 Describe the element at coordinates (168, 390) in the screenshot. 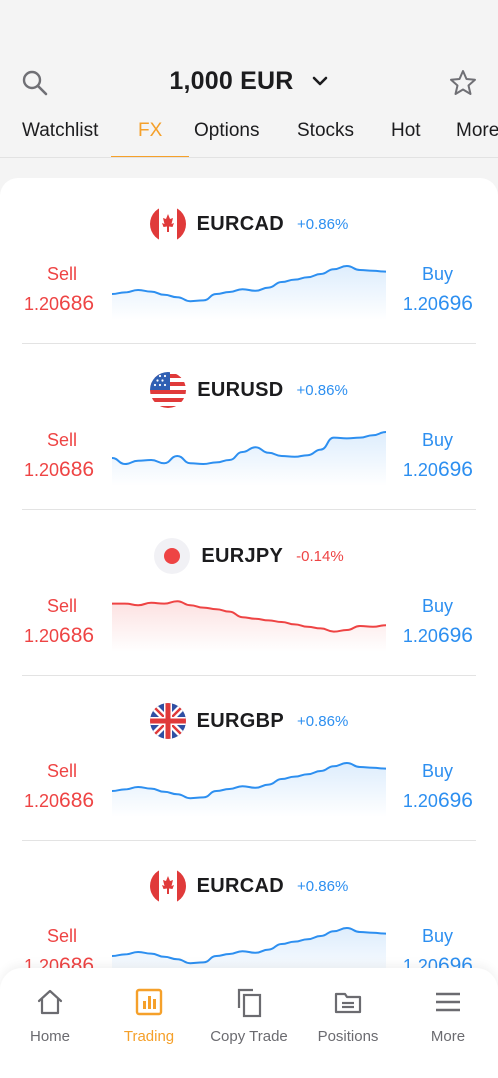

I see `usa-flag-icon` at that location.